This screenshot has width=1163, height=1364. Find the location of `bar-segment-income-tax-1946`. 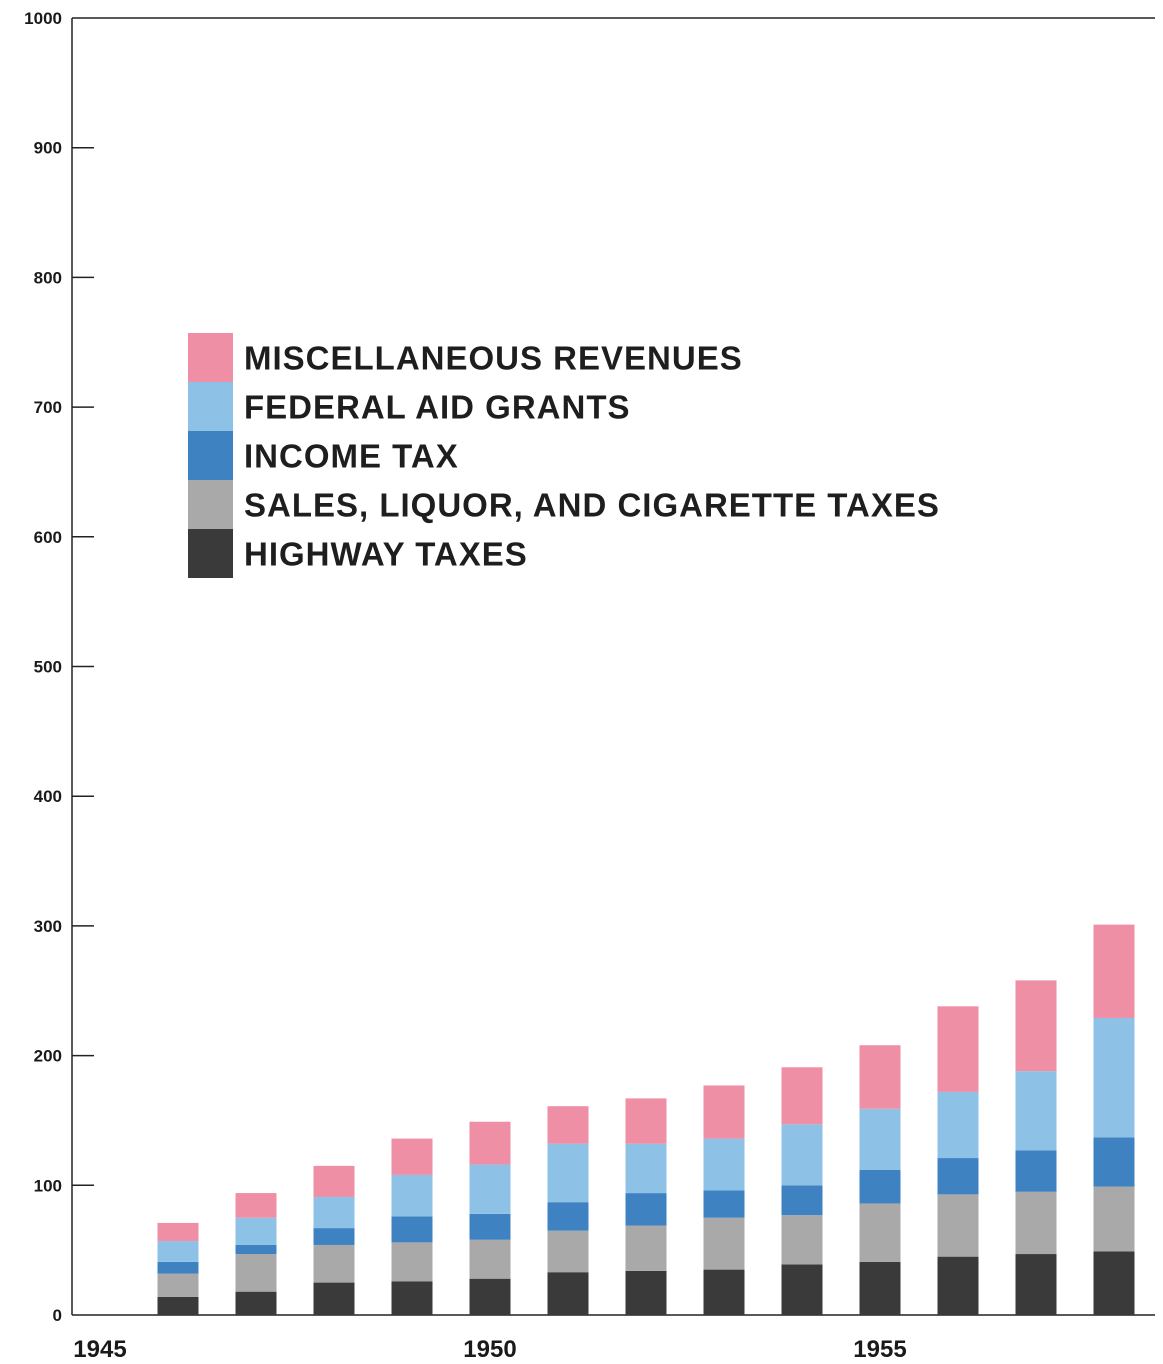

bar-segment-income-tax-1946 is located at coordinates (178, 1267).